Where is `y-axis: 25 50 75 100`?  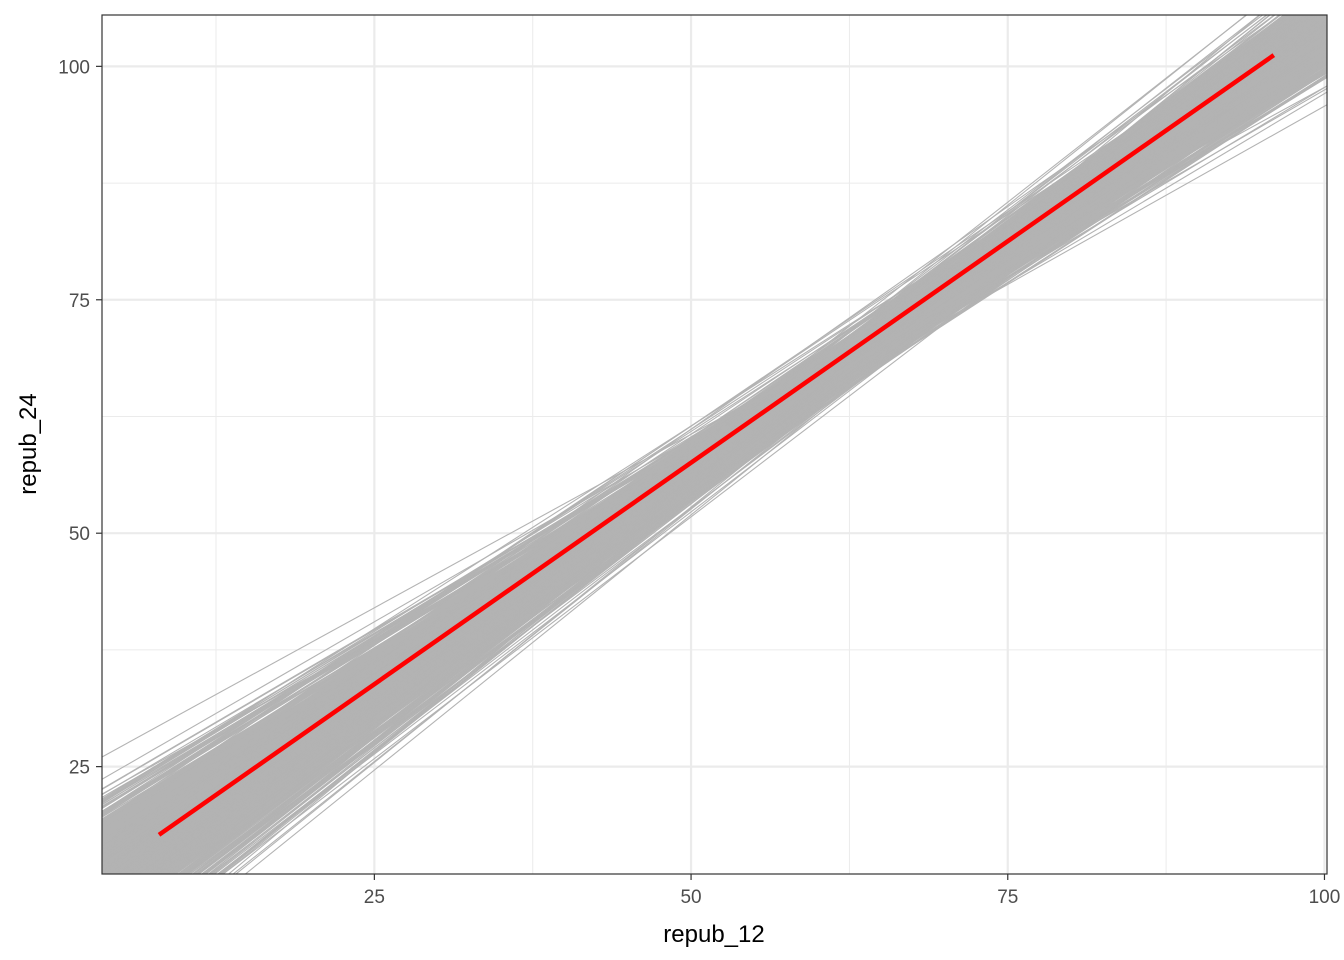 y-axis: 25 50 75 100 is located at coordinates (80, 418).